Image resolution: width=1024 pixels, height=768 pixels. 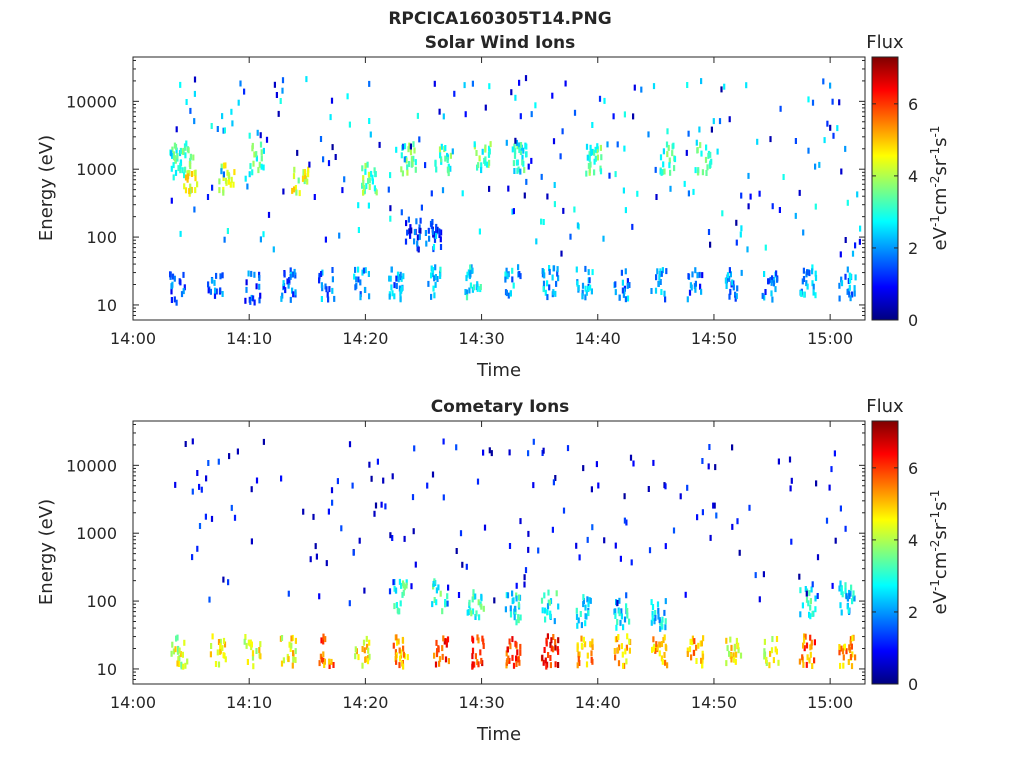 I want to click on colorbar: Flux 0 2 4 6 eV-1cm-2sr-1s-1, so click(x=908, y=181).